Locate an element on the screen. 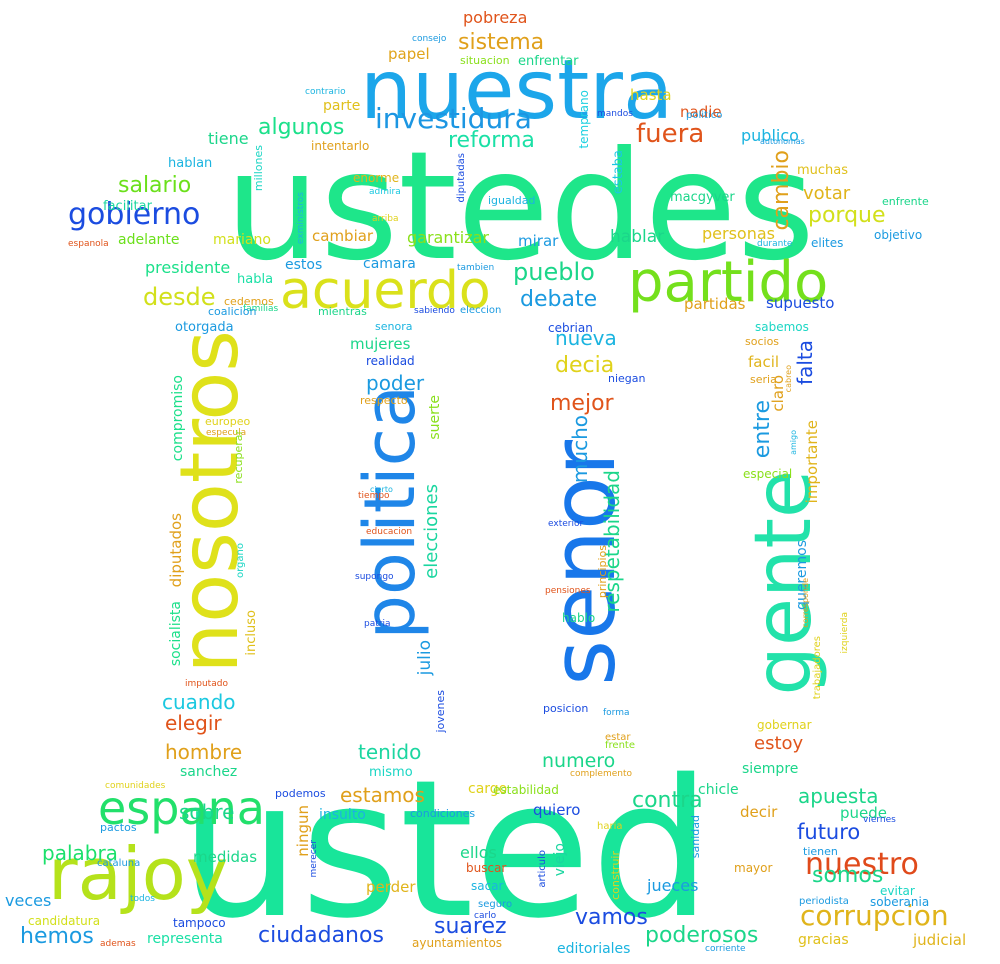  word-mismo: mismo is located at coordinates (391, 772).